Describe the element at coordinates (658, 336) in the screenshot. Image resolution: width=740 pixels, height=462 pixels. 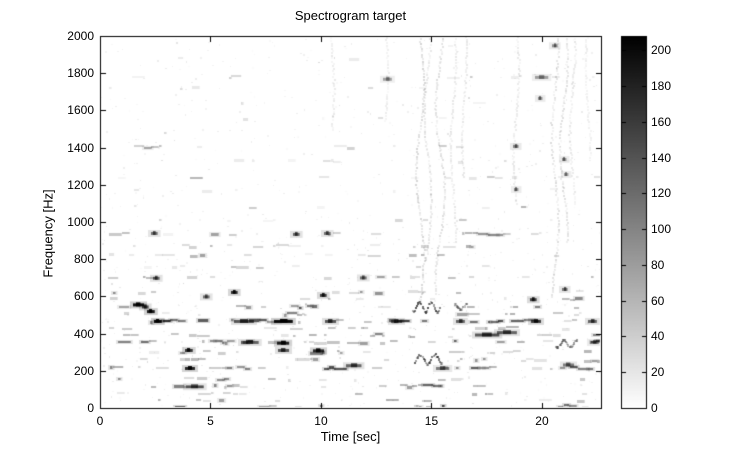
I see `colorbar-tick-label: 40` at that location.